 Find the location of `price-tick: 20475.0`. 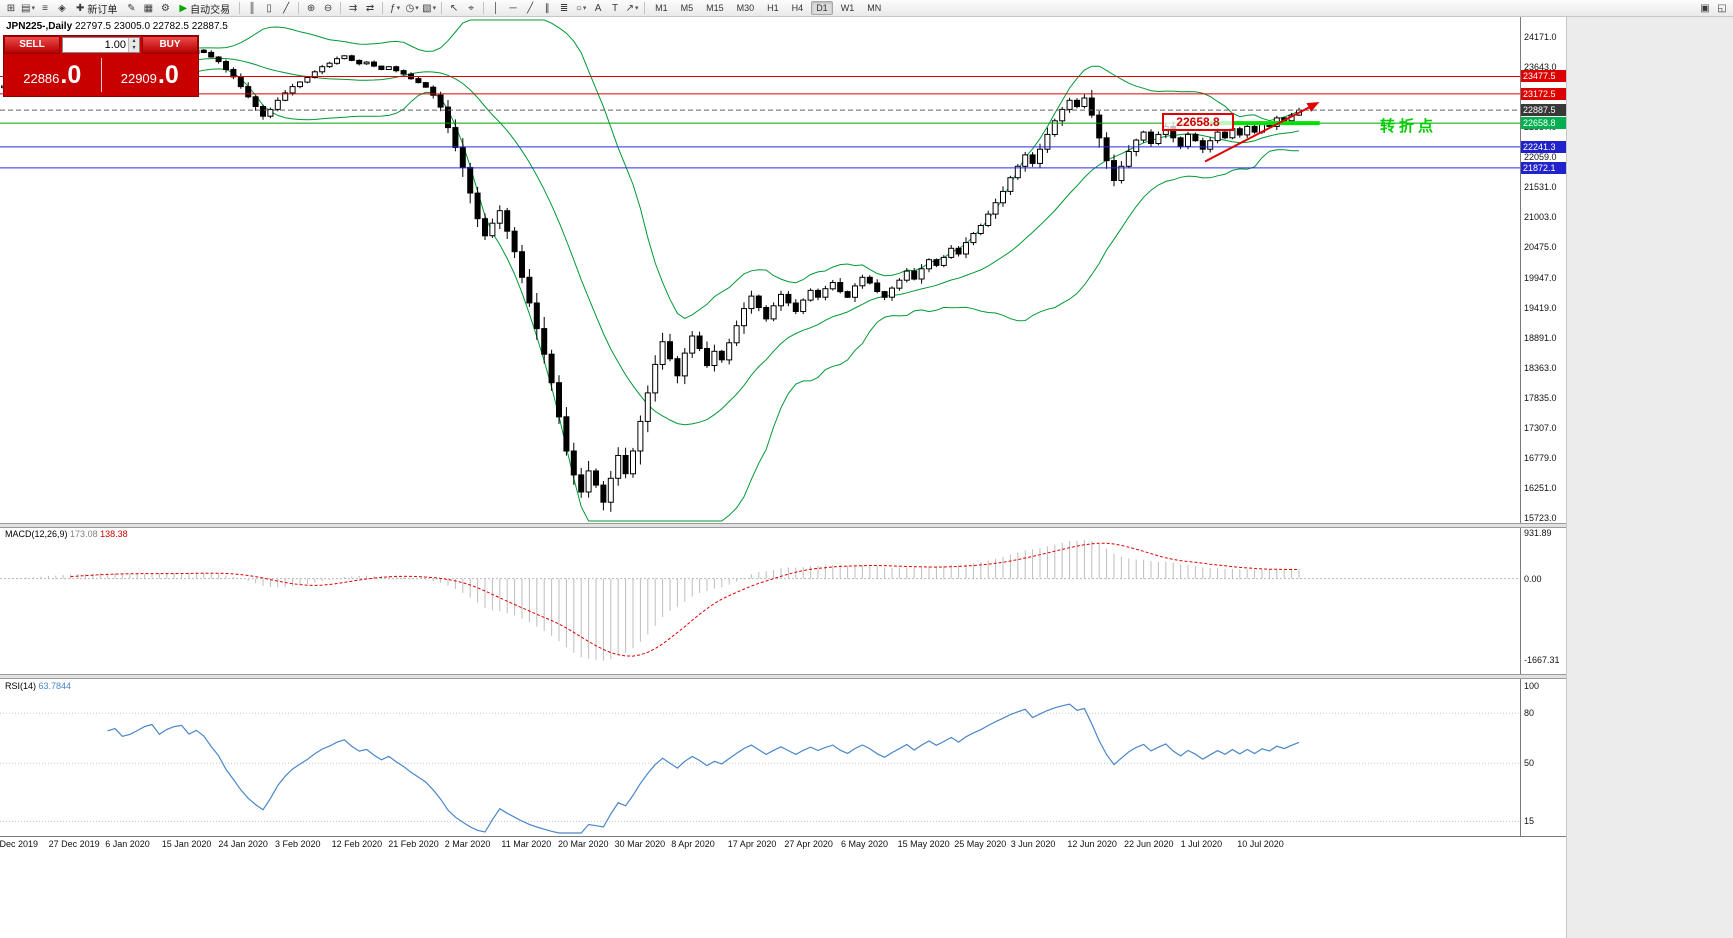

price-tick: 20475.0 is located at coordinates (1540, 247).